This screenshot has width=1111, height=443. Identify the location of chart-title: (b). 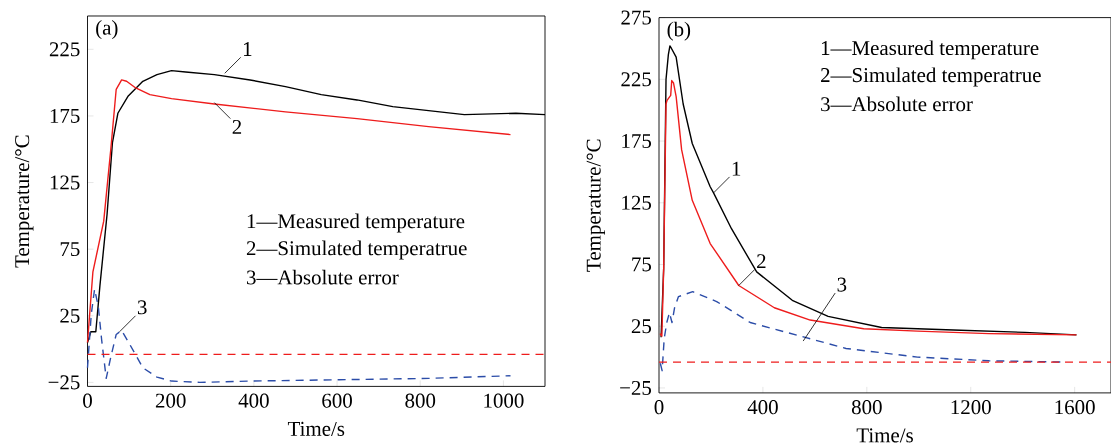
(679, 31).